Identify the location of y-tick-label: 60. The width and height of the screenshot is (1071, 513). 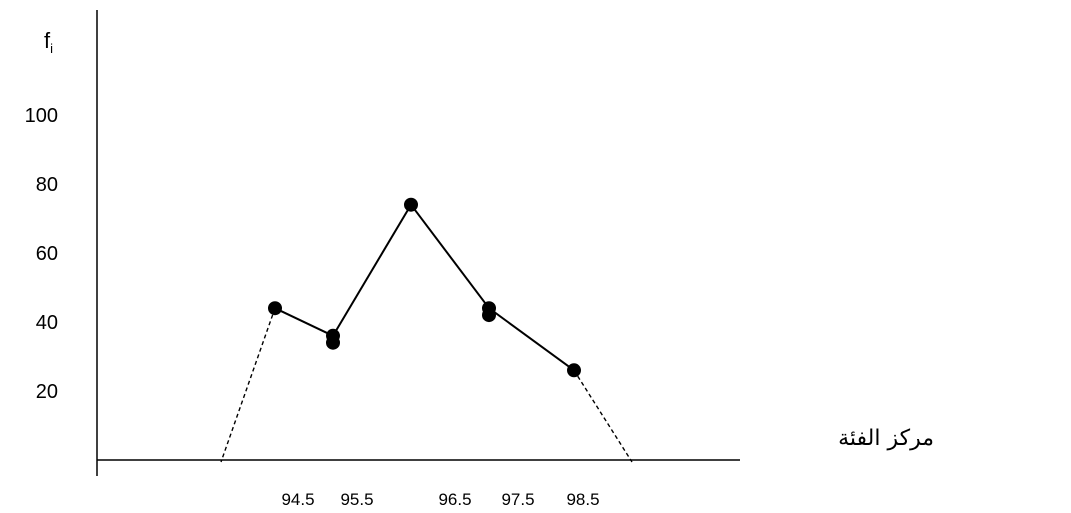
(47, 254).